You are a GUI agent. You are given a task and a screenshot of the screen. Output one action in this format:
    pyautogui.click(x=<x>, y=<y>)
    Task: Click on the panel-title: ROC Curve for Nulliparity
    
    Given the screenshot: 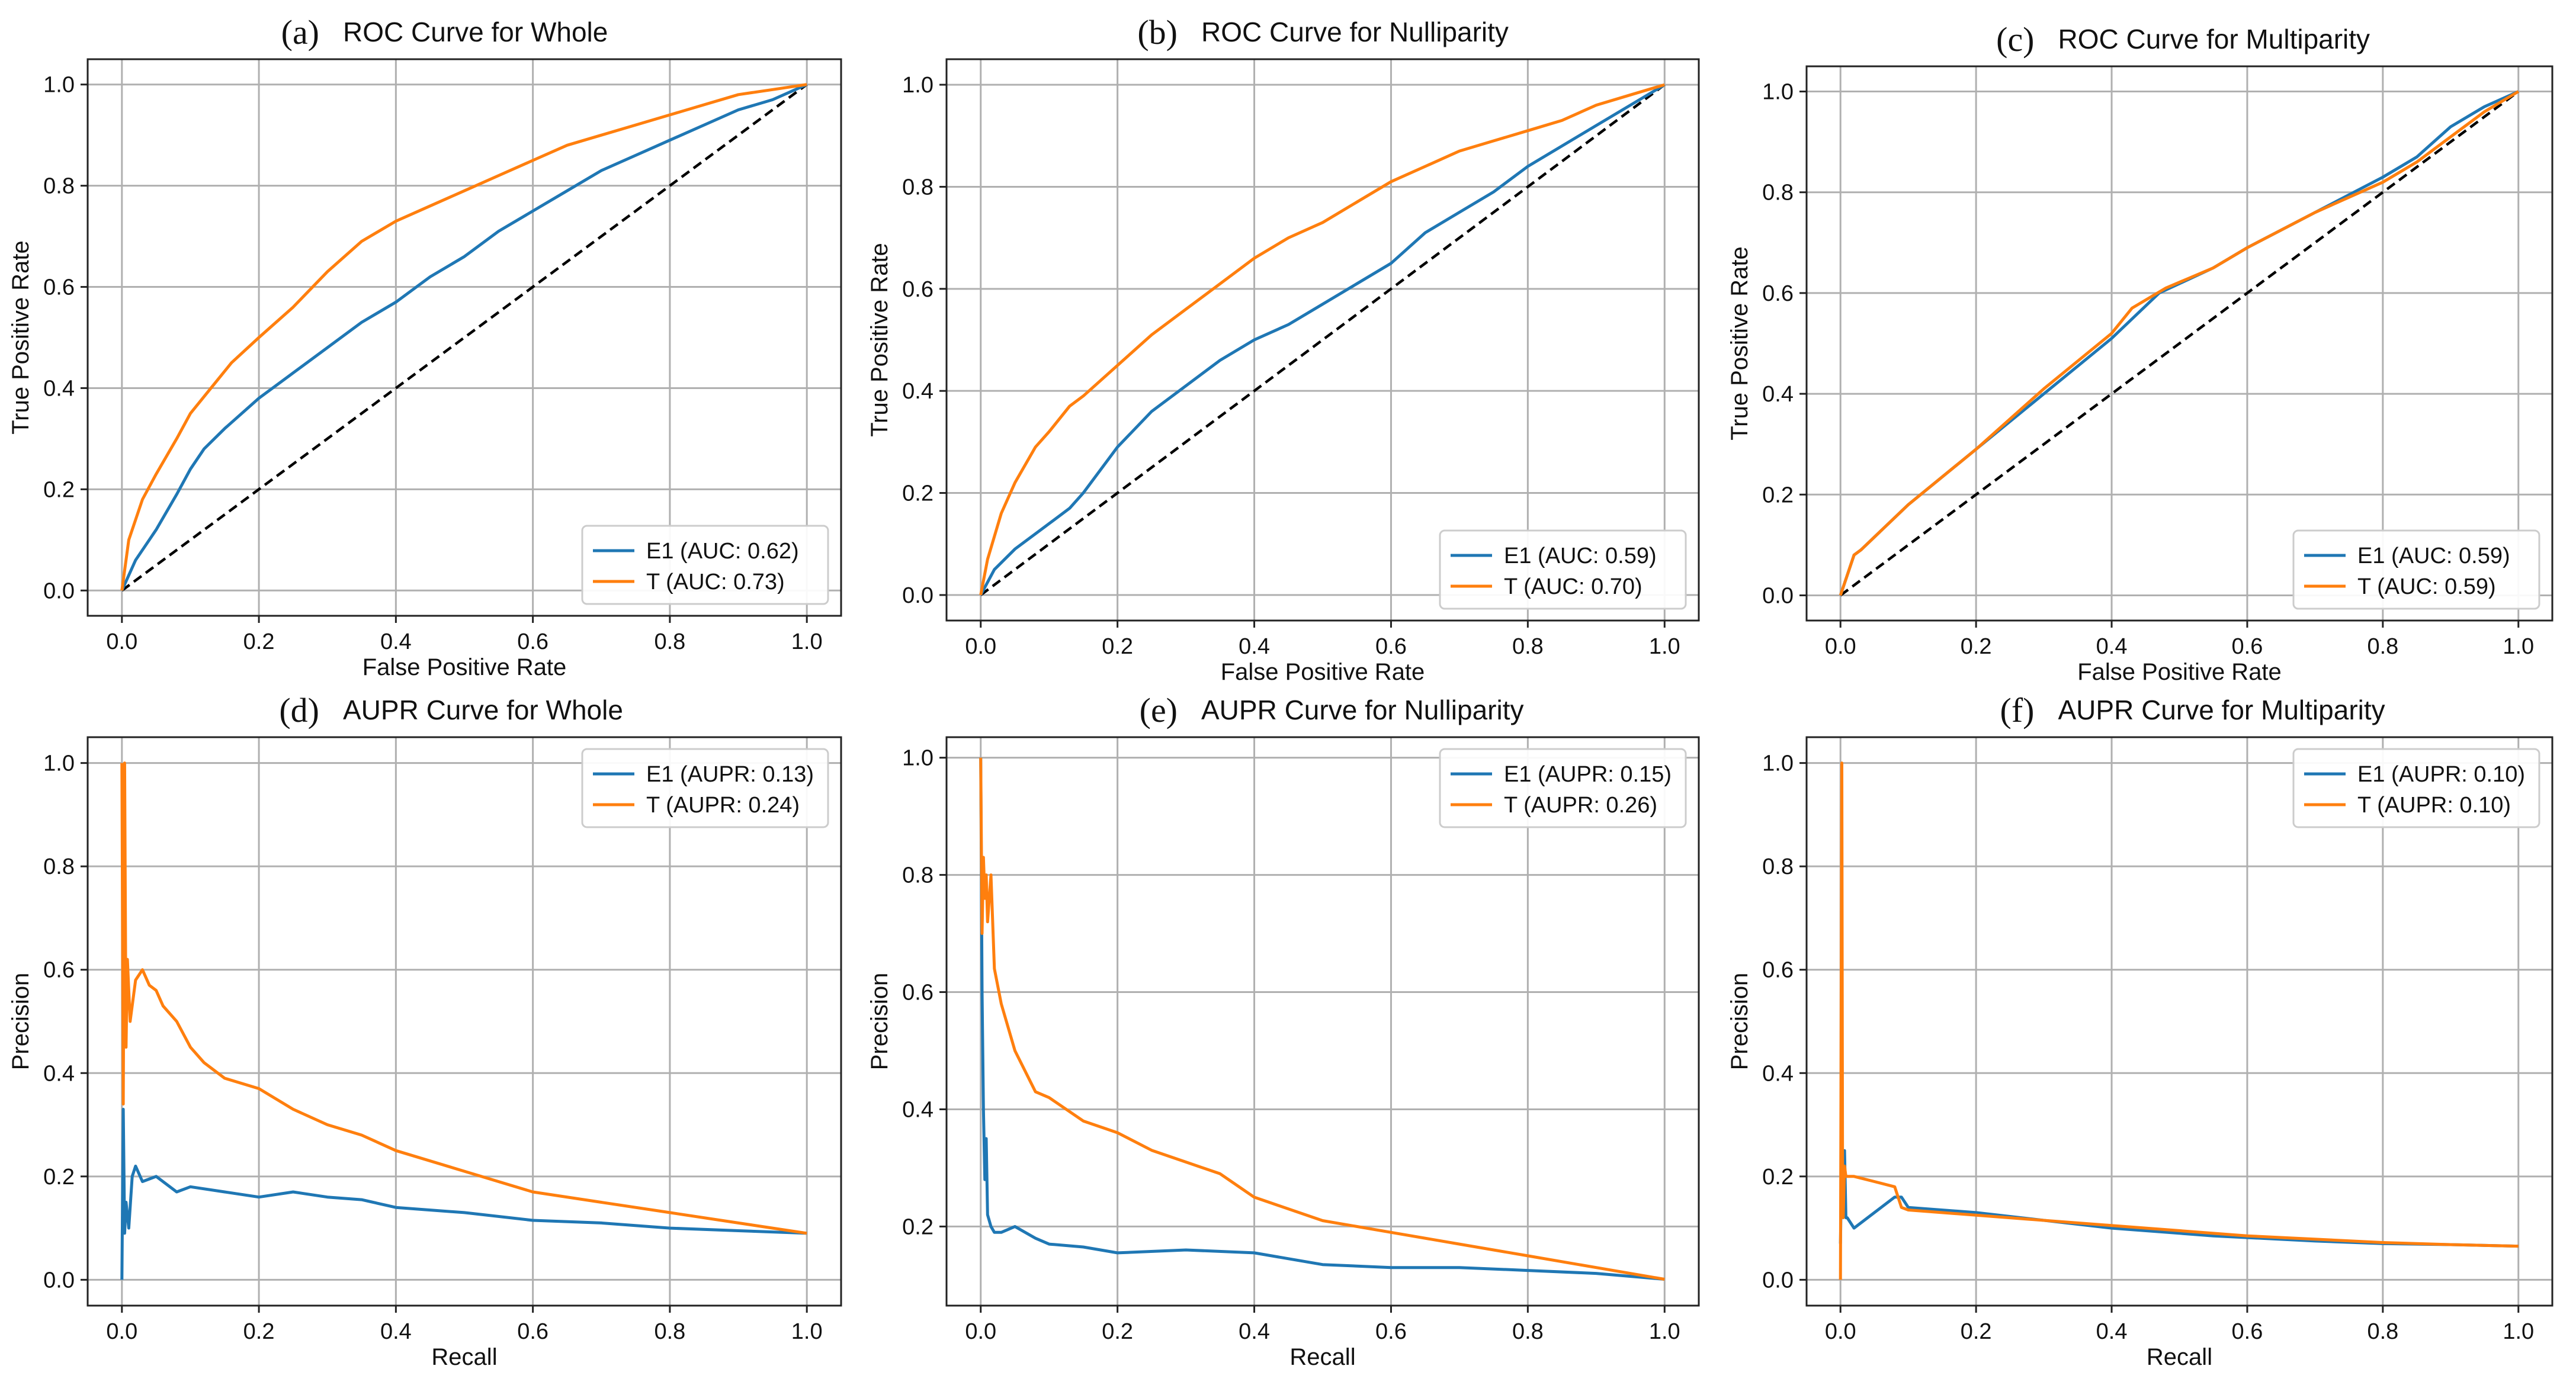 What is the action you would take?
    pyautogui.click(x=1355, y=32)
    